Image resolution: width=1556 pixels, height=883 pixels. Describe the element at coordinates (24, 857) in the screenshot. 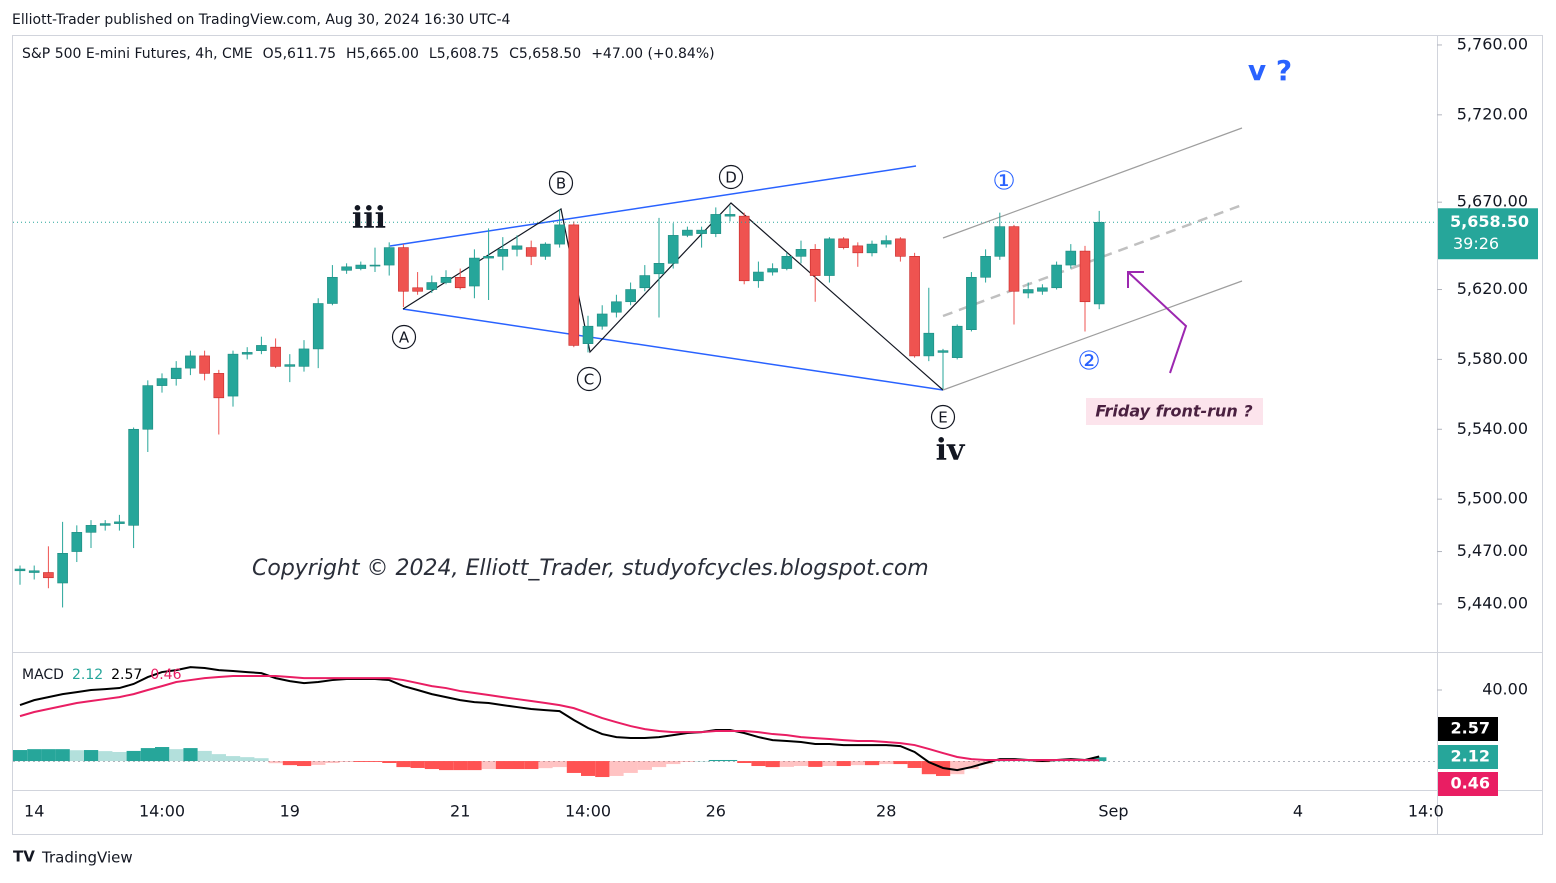

I see `logo-mark: 𝗧𝗩` at that location.